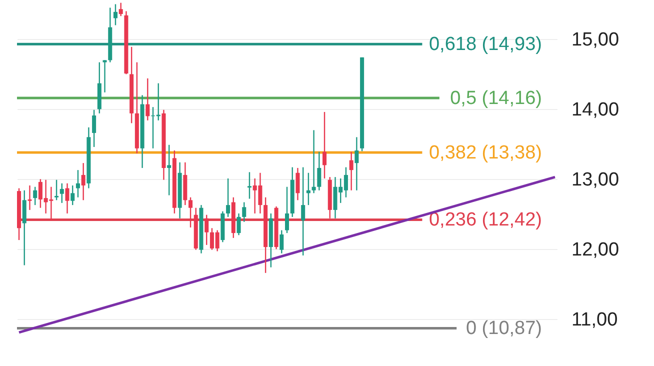 This screenshot has width=654, height=366. What do you see at coordinates (485, 45) in the screenshot?
I see `ref-line-label: 0,618 (14,93)` at bounding box center [485, 45].